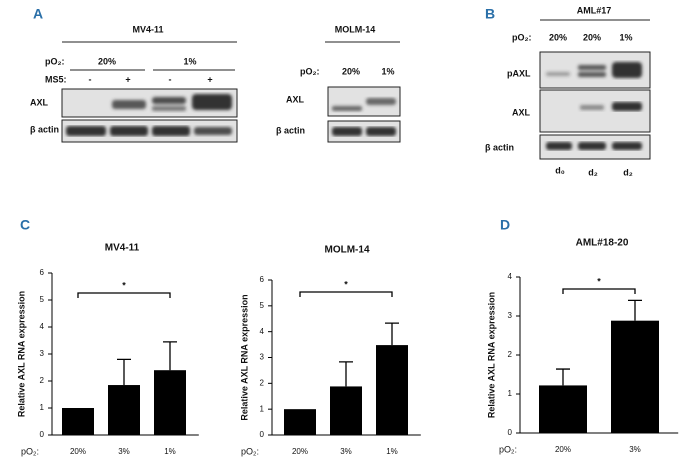 Image resolution: width=680 pixels, height=470 pixels. What do you see at coordinates (355, 29) in the screenshot?
I see `blot-title: MOLM-14` at bounding box center [355, 29].